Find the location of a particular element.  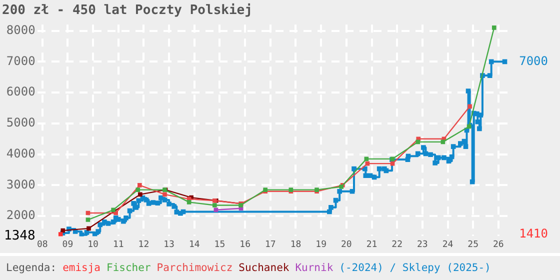

y-tick-label: 1348 is located at coordinates (20, 236).